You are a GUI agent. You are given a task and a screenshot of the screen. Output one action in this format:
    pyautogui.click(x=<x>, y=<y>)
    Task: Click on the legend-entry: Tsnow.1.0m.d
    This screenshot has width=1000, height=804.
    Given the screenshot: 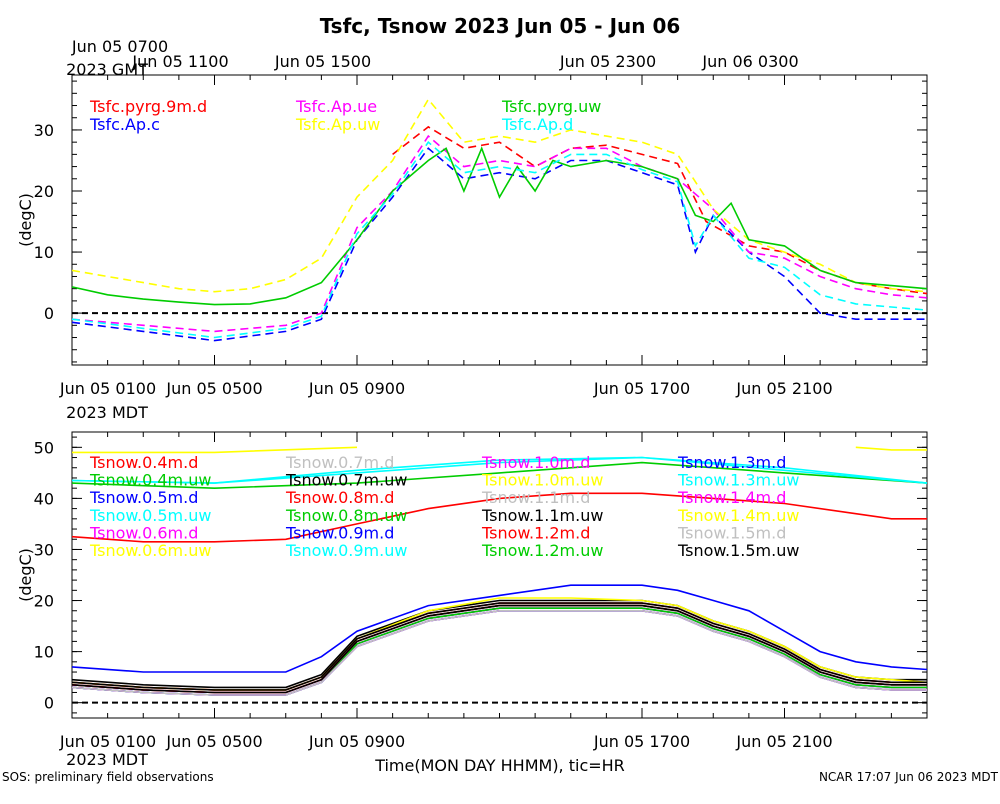 What is the action you would take?
    pyautogui.click(x=535, y=462)
    